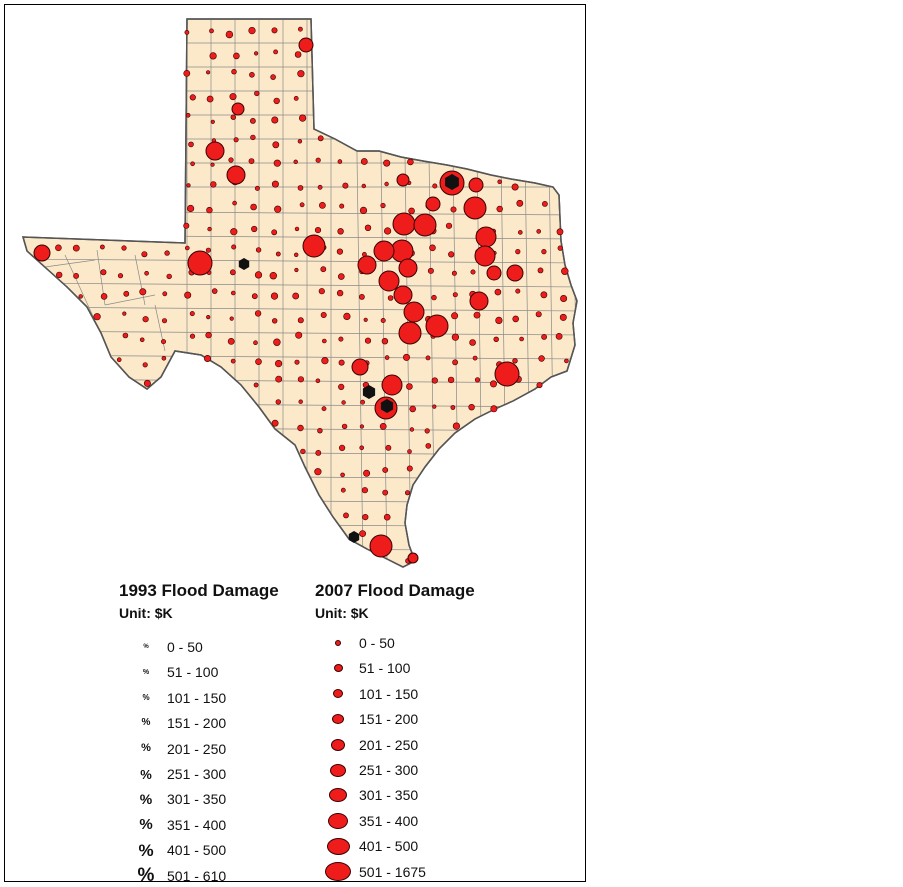  Describe the element at coordinates (389, 846) in the screenshot. I see `legend-2007-class-label: 401 - 500` at that location.